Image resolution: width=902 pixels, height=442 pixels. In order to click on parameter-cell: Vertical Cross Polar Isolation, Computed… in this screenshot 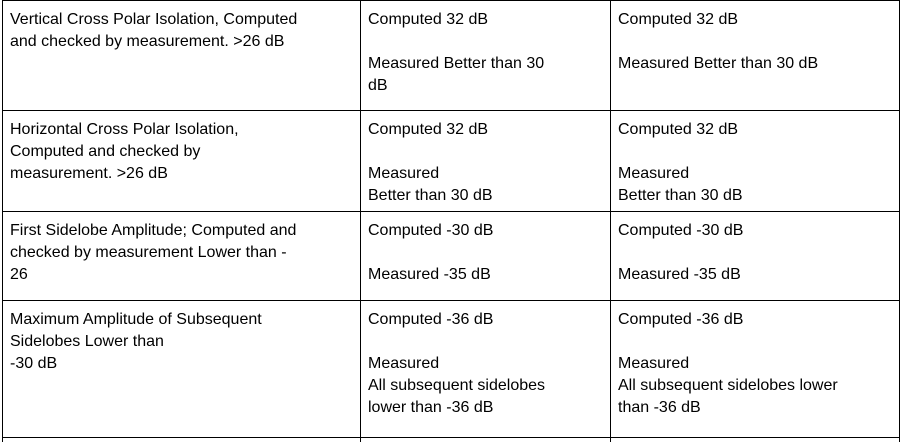, I will do `click(182, 56)`.